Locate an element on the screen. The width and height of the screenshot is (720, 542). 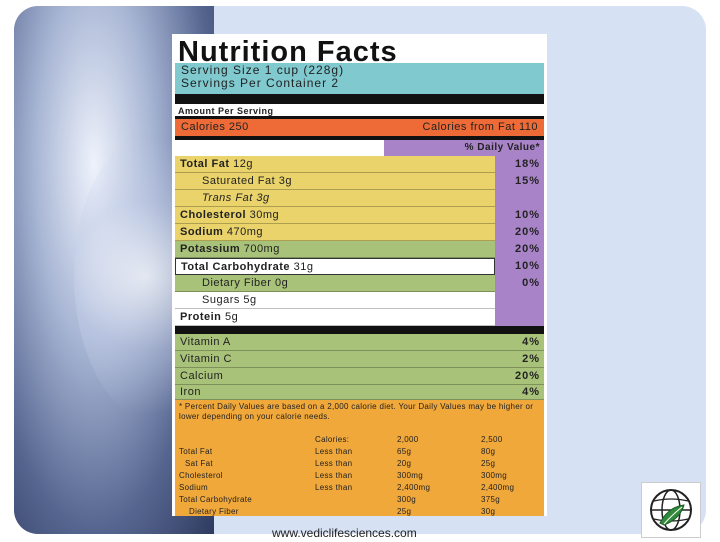
footer-header-cell: Calories: is located at coordinates (332, 439).